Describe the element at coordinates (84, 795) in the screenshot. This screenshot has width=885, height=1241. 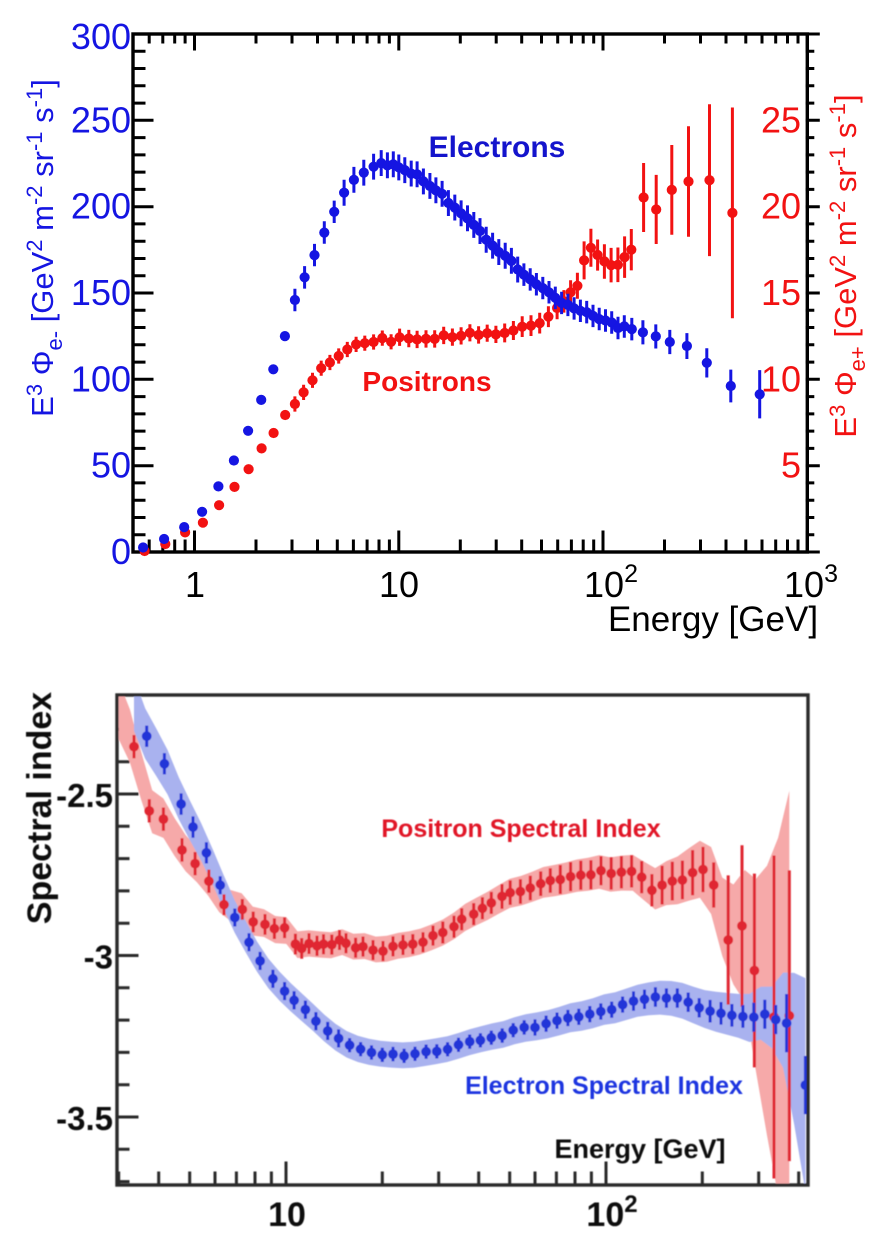
I see `svg-text: -2.5` at that location.